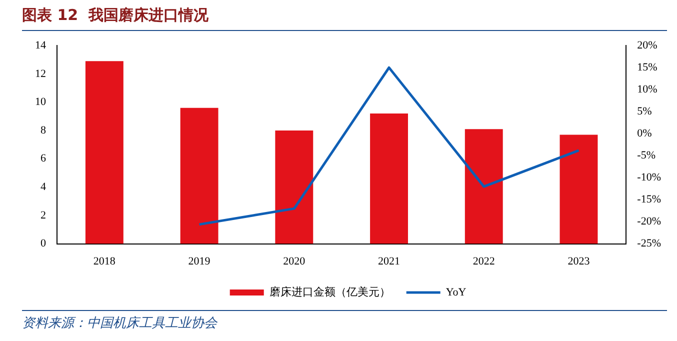  What do you see at coordinates (40, 102) in the screenshot?
I see `y-tick-label: 10` at bounding box center [40, 102].